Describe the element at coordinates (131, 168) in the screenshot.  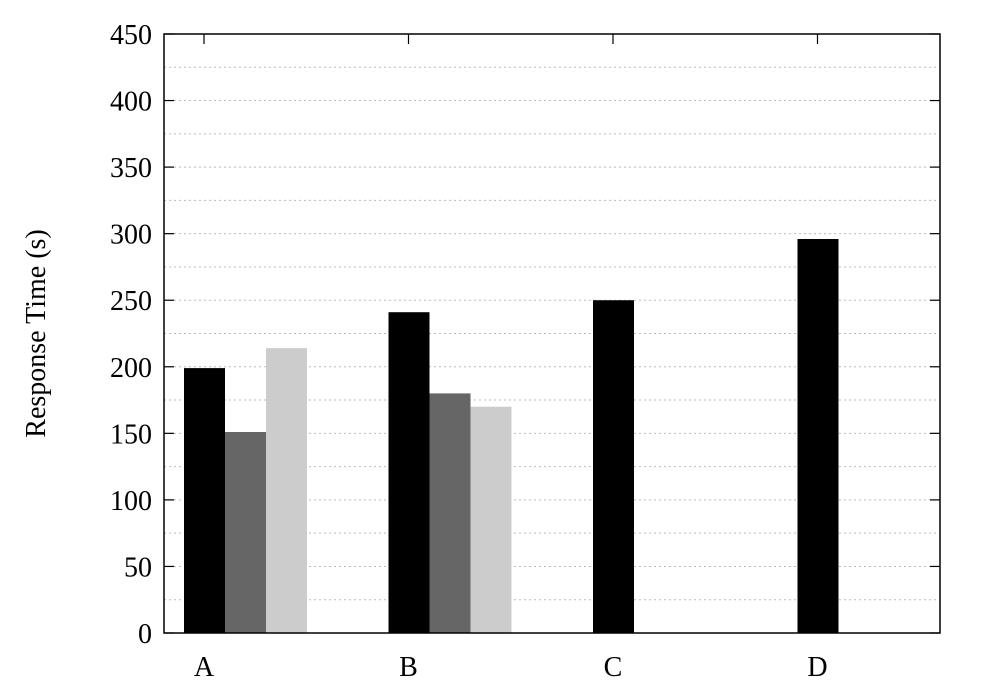
I see `y-tick-label: 350` at that location.